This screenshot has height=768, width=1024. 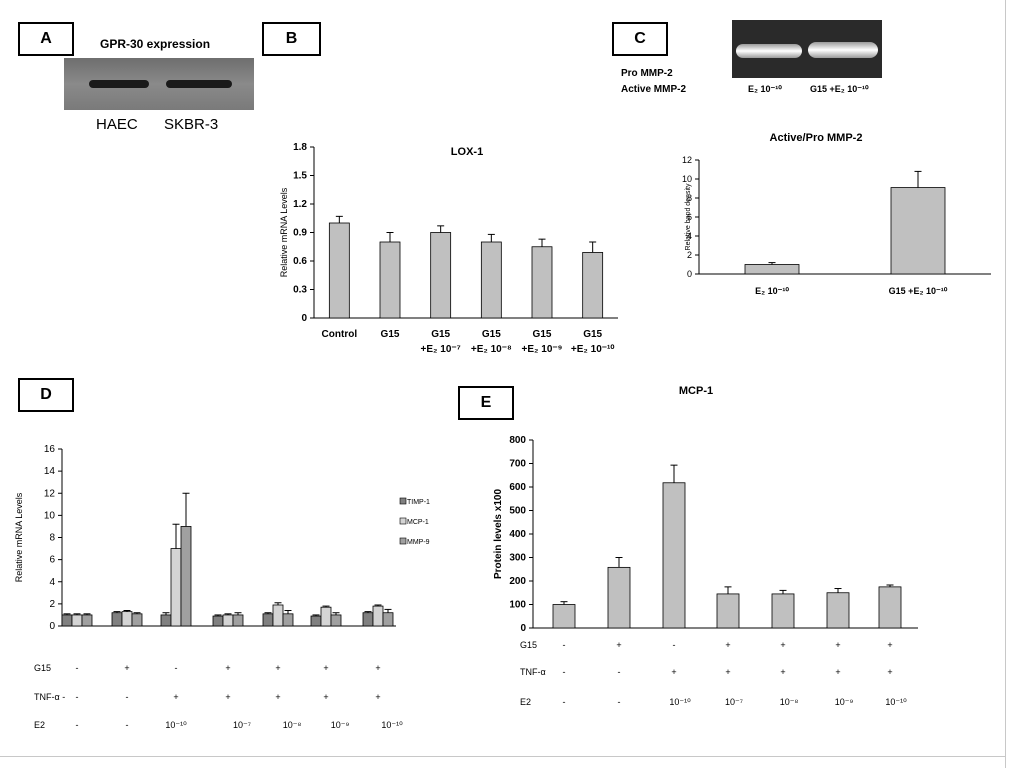 What do you see at coordinates (654, 89) in the screenshot?
I see `zymogram-band-label: Active MMP-2` at bounding box center [654, 89].